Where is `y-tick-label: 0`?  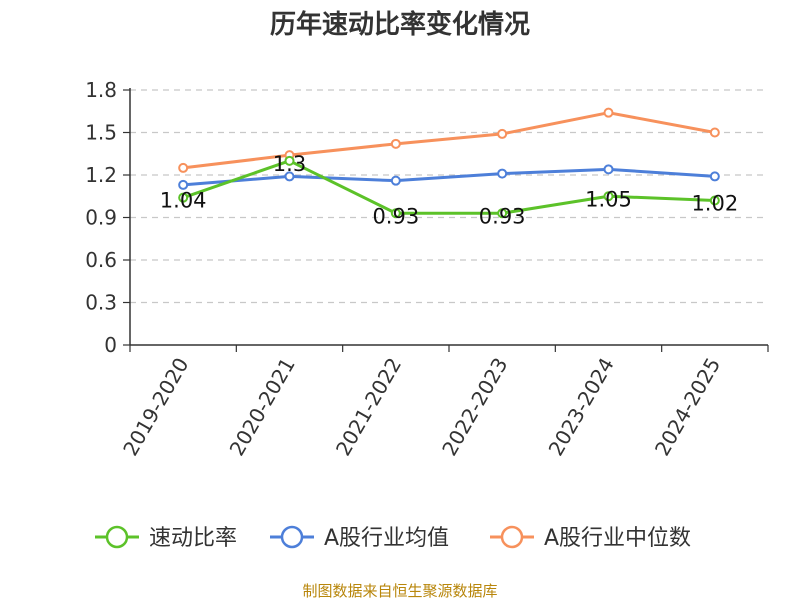 y-tick-label: 0 is located at coordinates (110, 345).